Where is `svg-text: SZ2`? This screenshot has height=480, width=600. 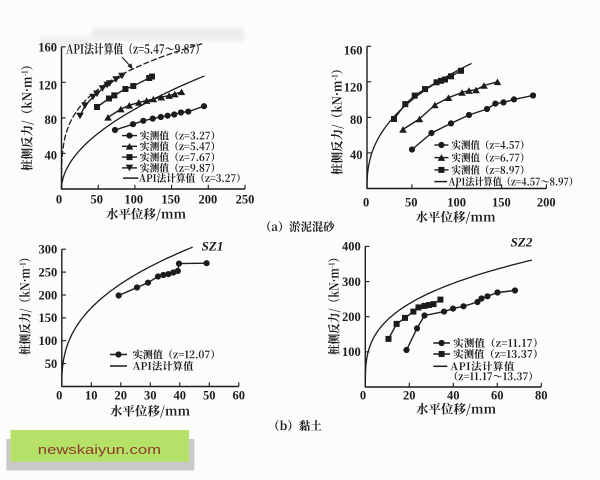
svg-text: SZ2 is located at coordinates (522, 242).